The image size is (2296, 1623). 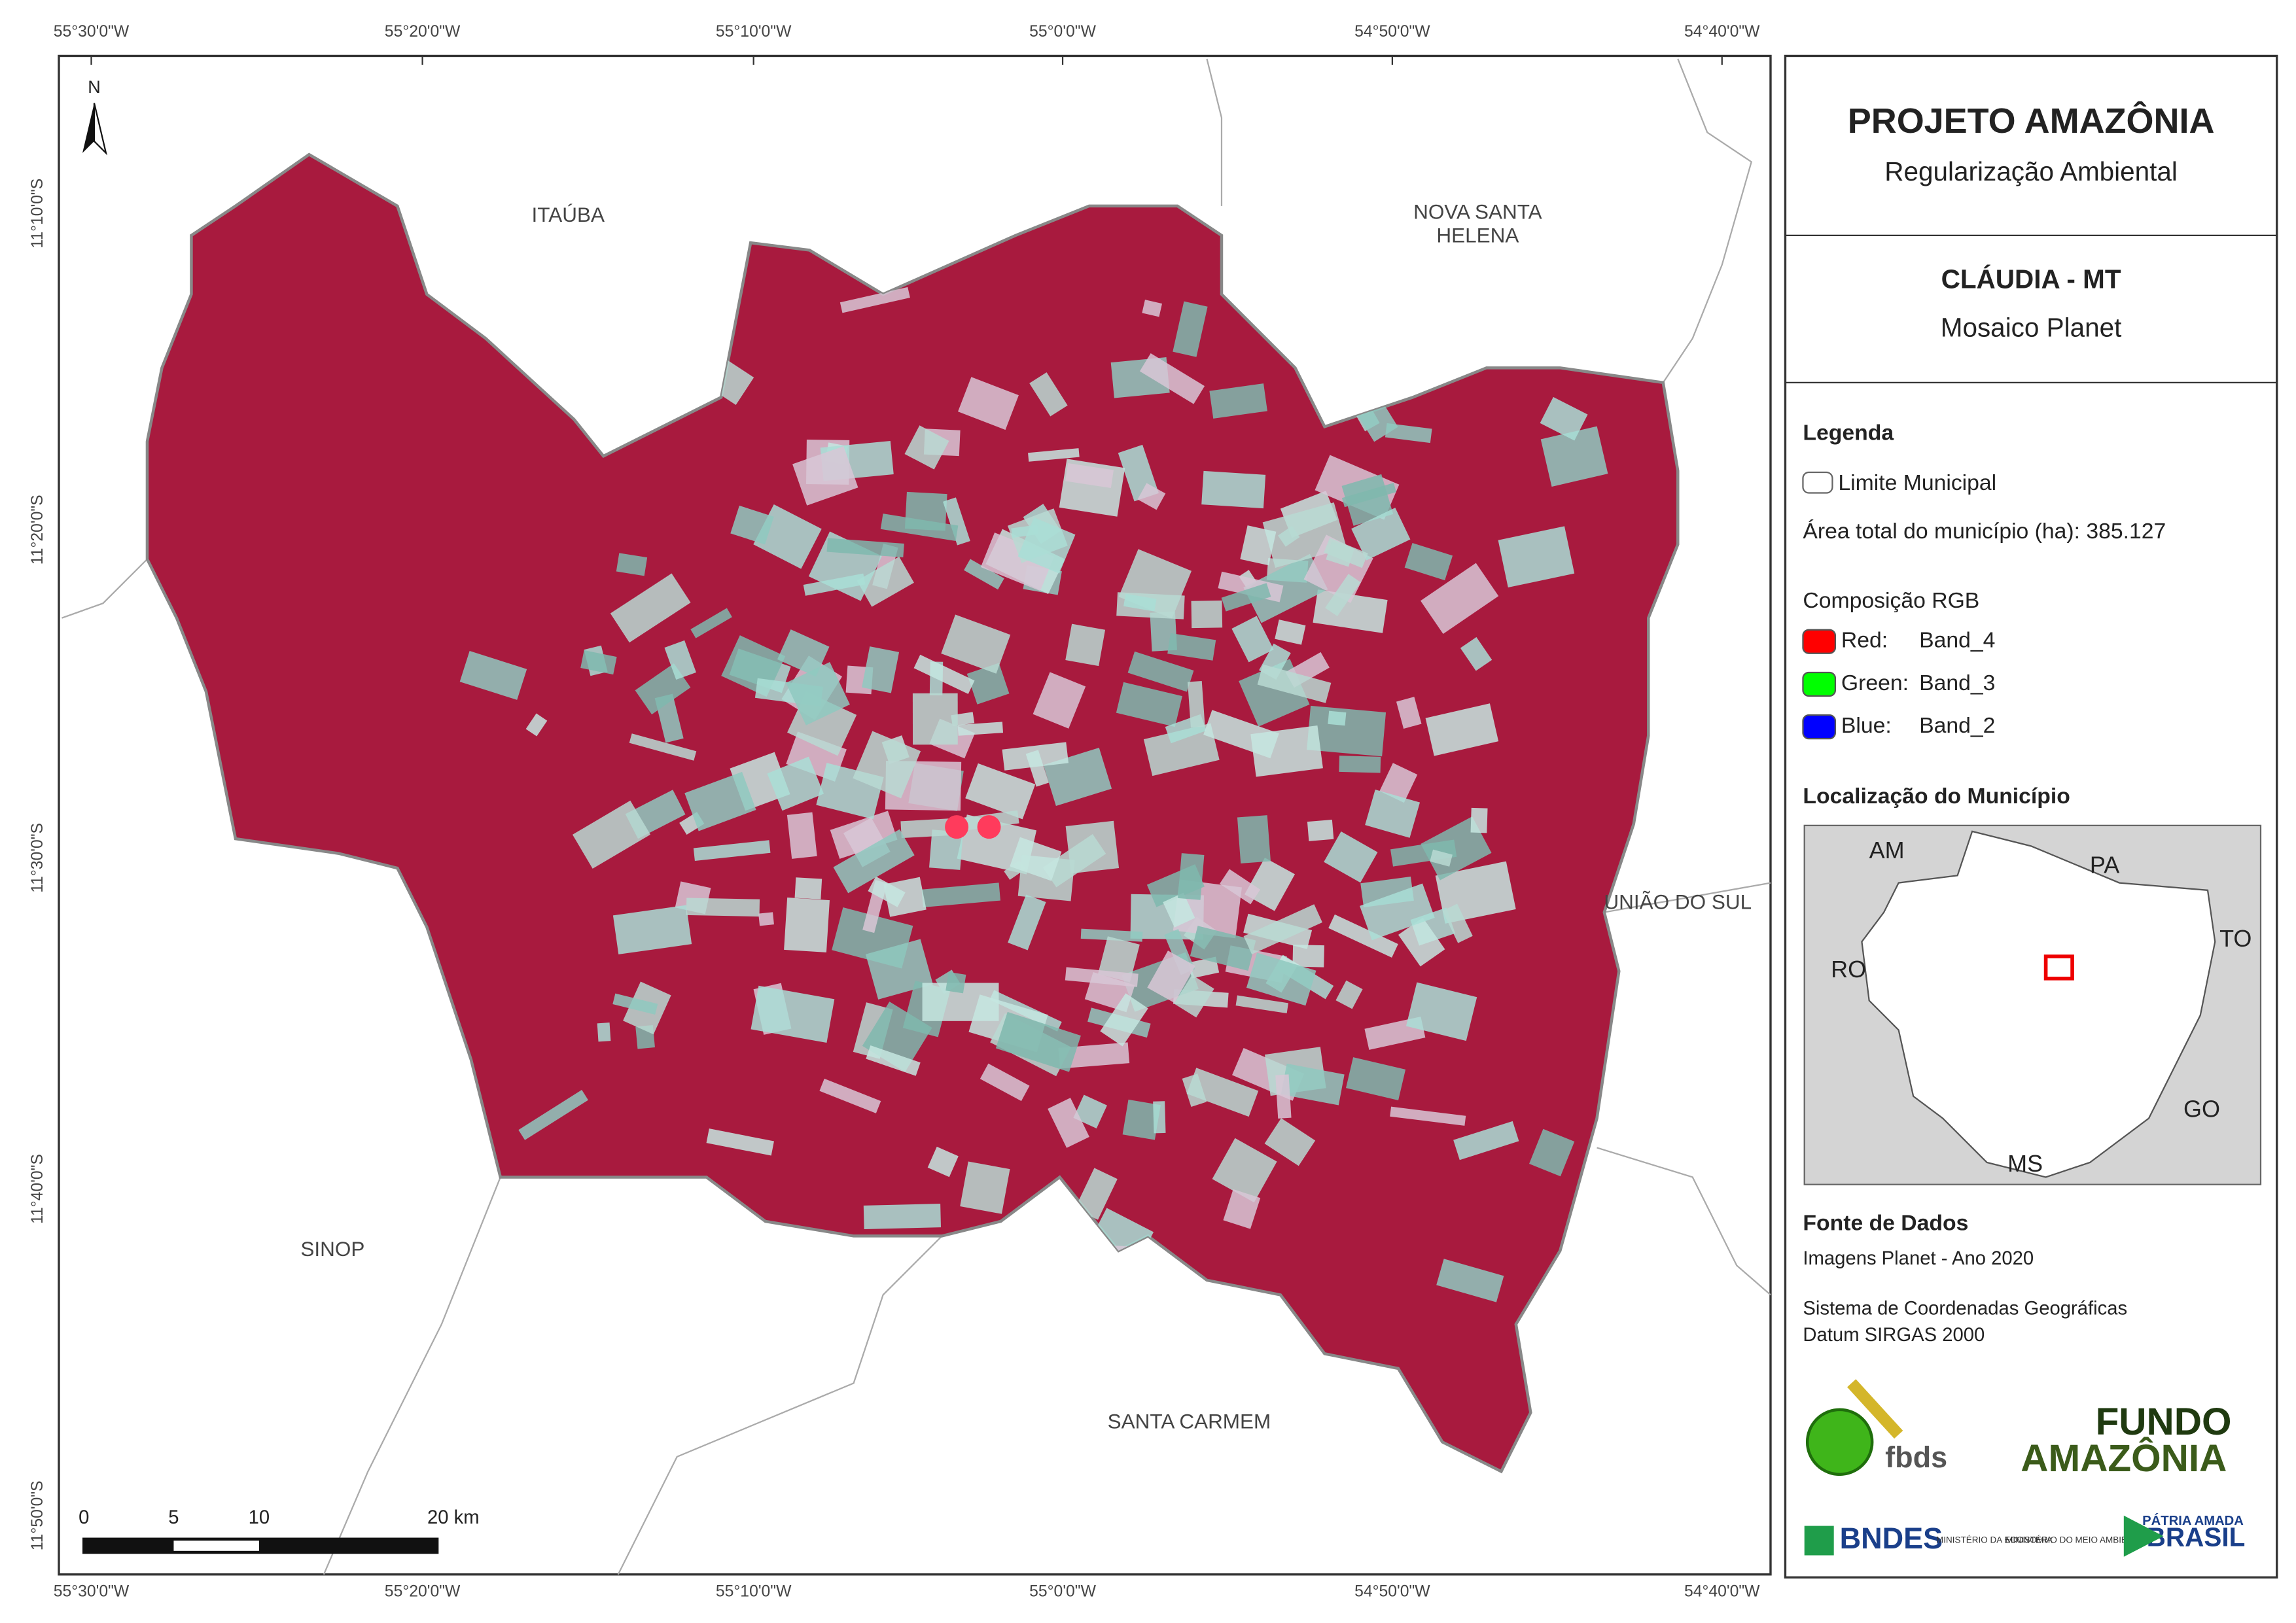 I want to click on flag-mark, so click(x=2143, y=1536).